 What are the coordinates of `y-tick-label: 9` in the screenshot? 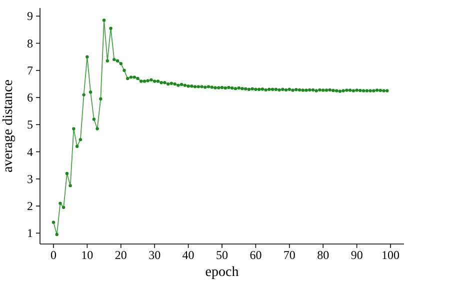 It's located at (30, 16).